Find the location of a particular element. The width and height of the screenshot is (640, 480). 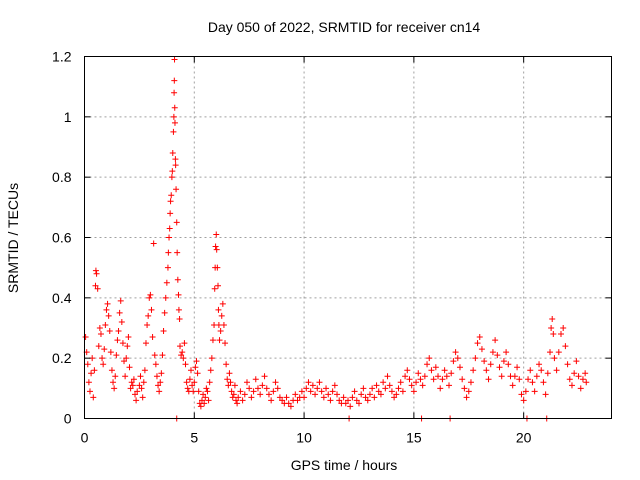

x-axis-tick-labels: 0 5 10 15 20 is located at coordinates (306, 438).